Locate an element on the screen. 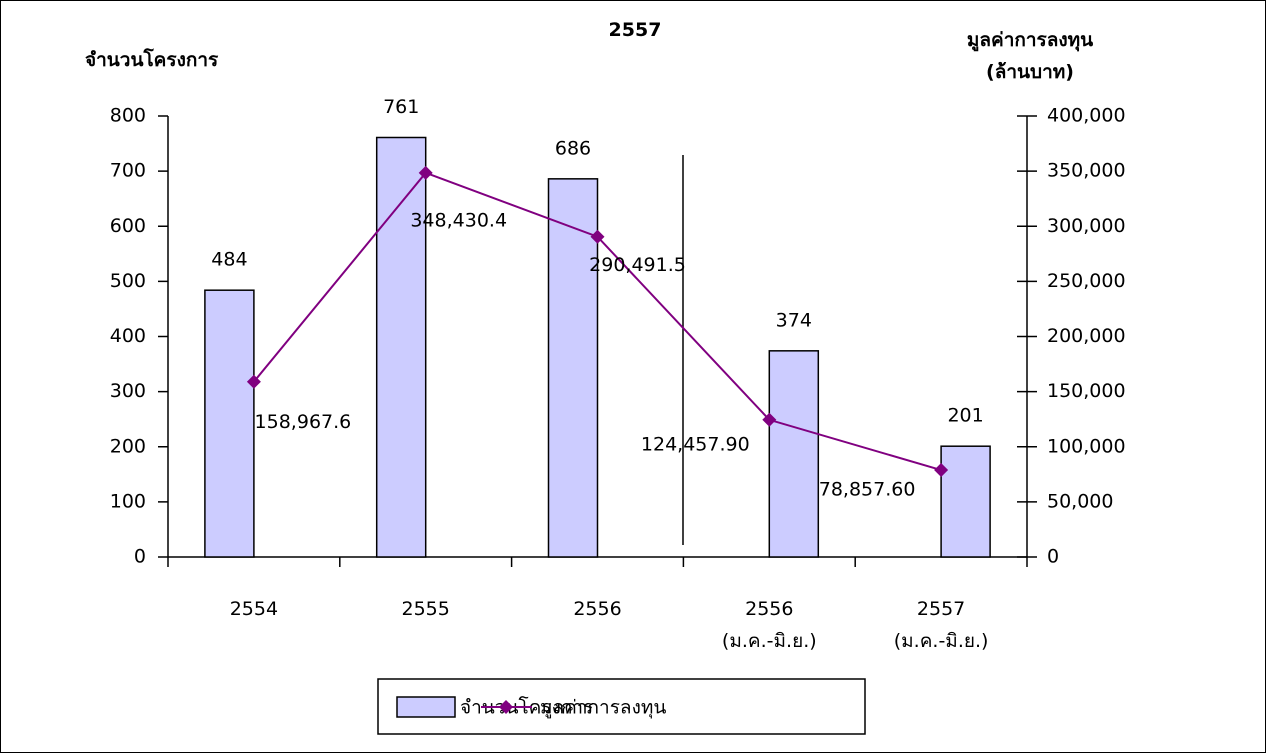  line-value-label: 290,491.5 is located at coordinates (637, 265).